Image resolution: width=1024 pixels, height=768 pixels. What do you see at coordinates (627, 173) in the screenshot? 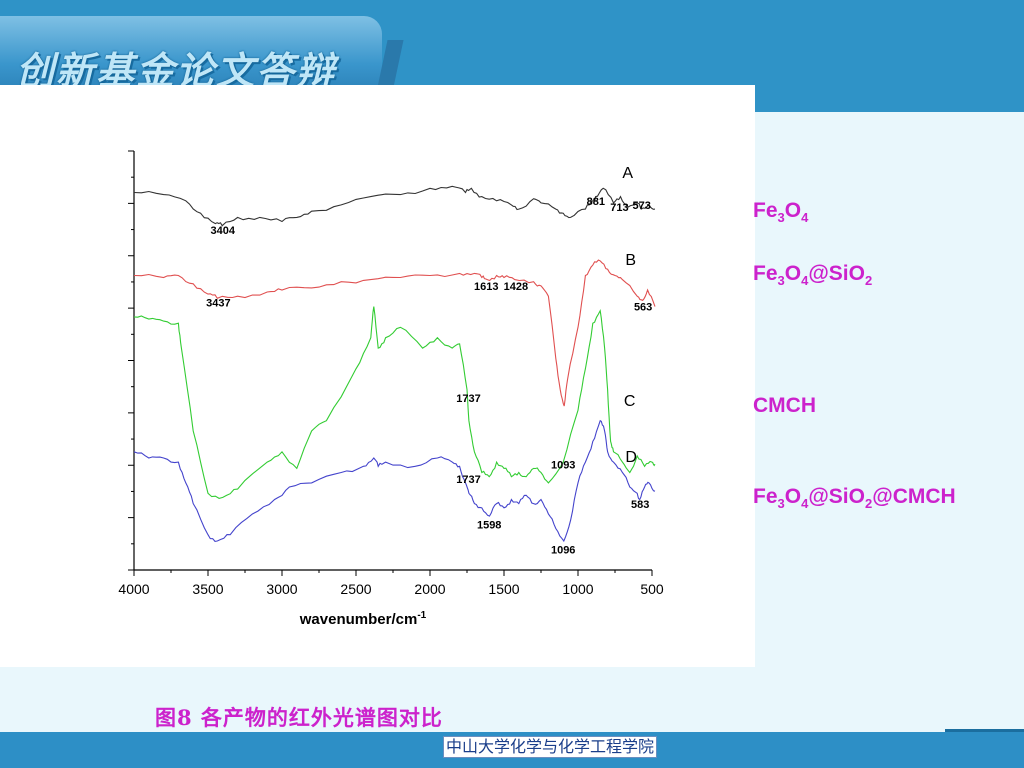
I see `series-label-A: A` at bounding box center [627, 173].